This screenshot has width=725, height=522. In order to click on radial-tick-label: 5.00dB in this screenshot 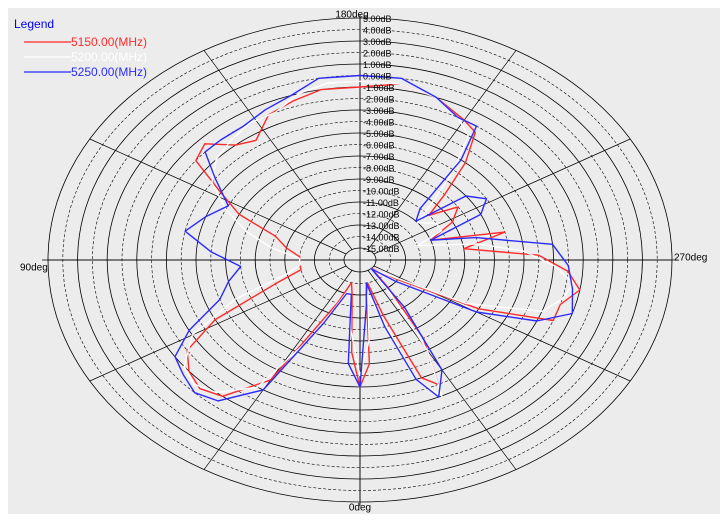, I will do `click(377, 19)`.